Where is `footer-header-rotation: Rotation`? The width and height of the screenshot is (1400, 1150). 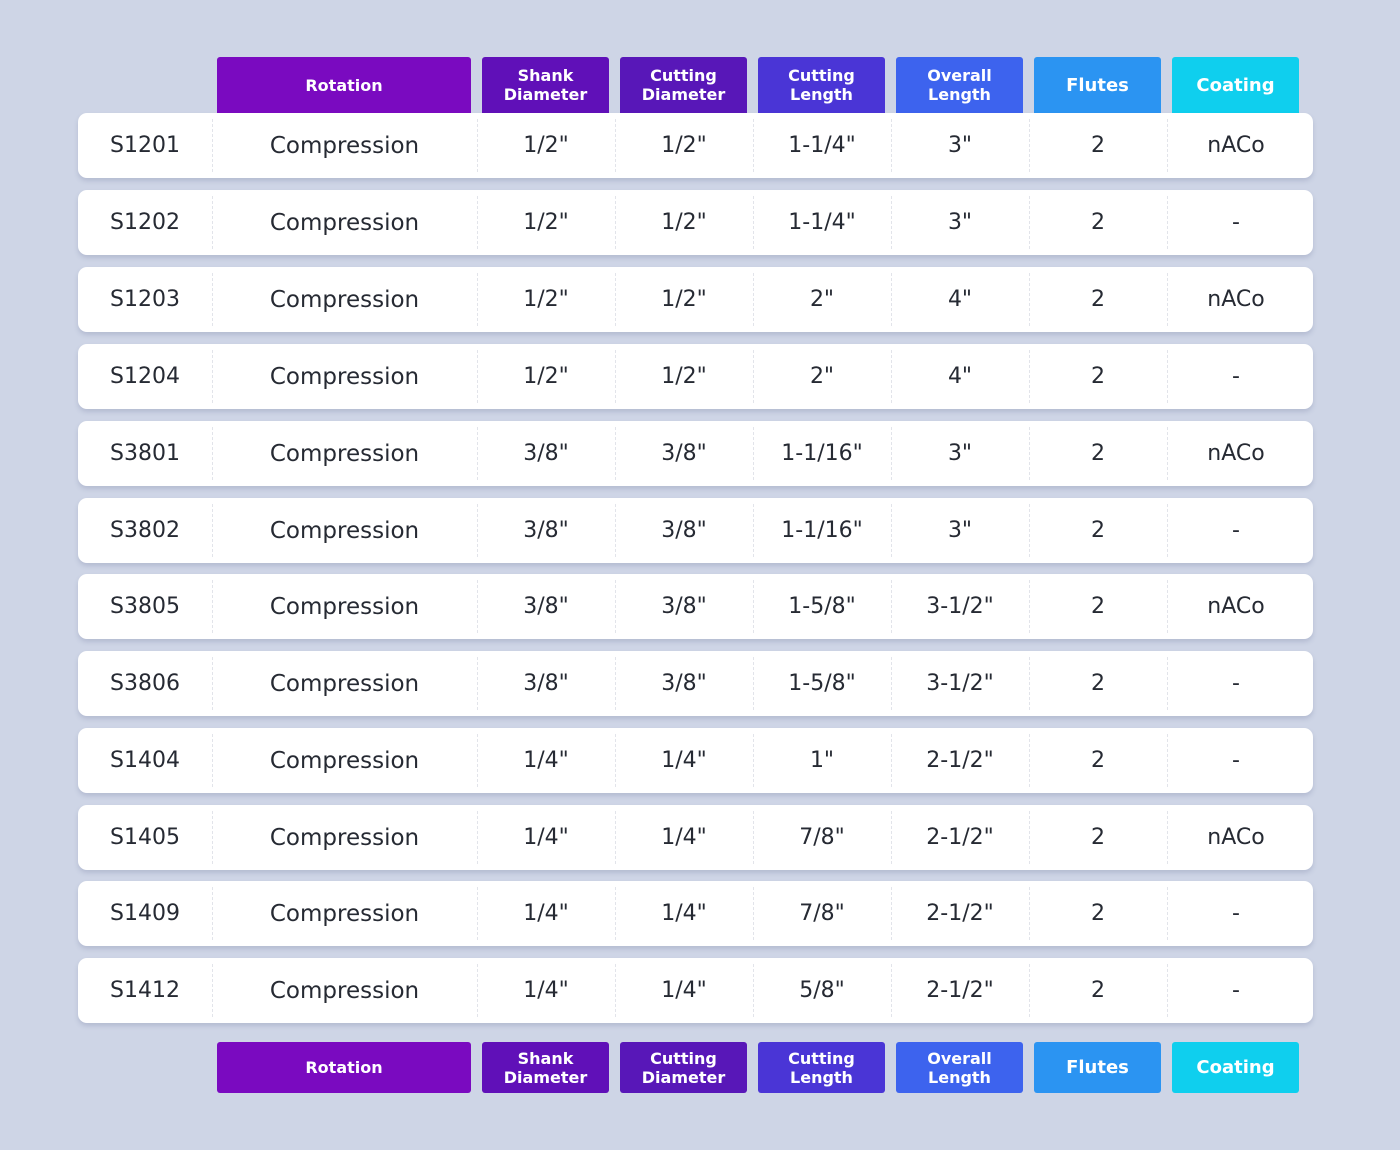 footer-header-rotation: Rotation is located at coordinates (344, 1067).